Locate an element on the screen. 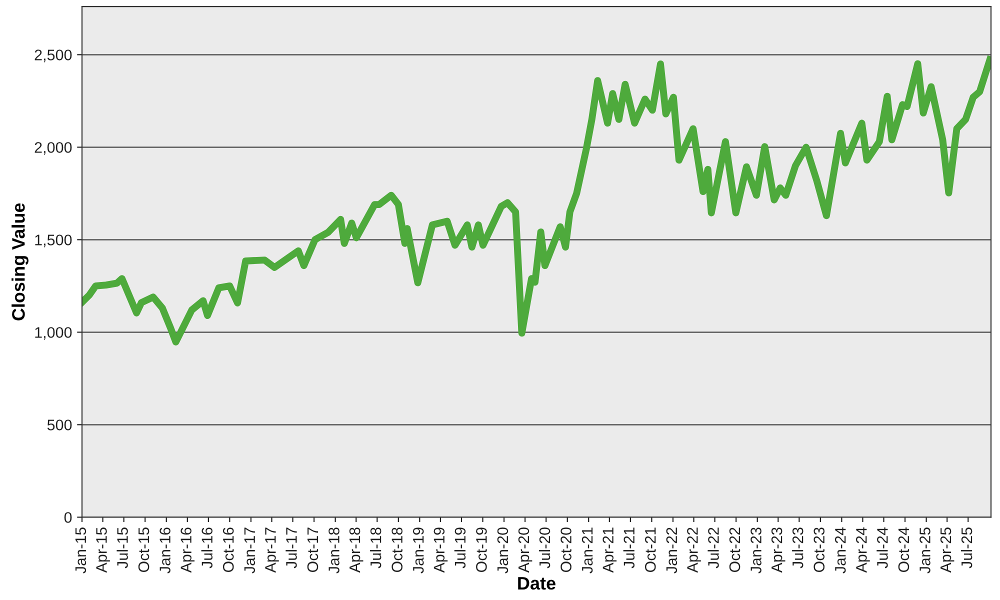  x-tick-label: Oct-21 is located at coordinates (650, 550).